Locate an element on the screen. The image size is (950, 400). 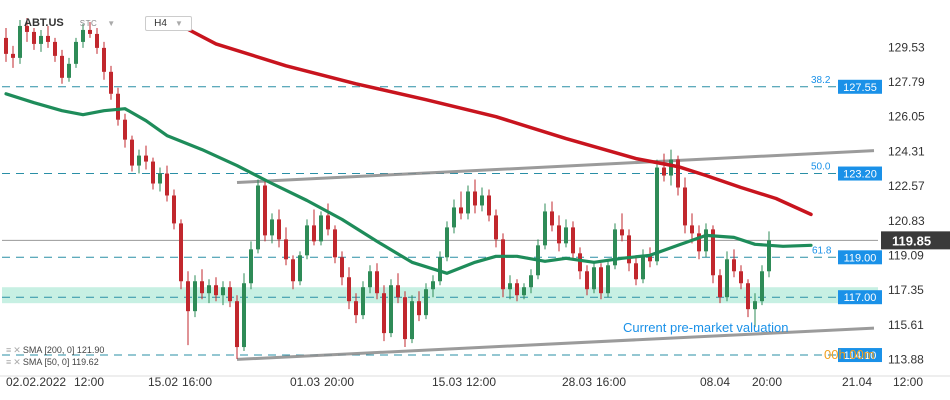
timeframe-selector: H4 ▼ is located at coordinates (168, 23).